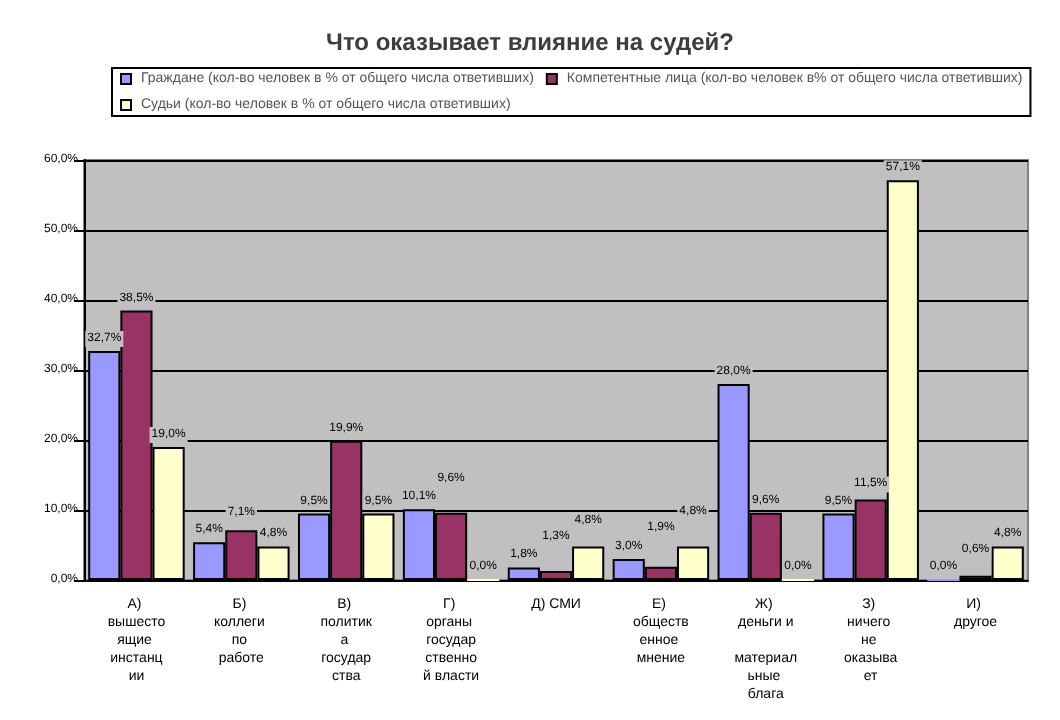 The image size is (1060, 720). I want to click on chart-title: Что оказывает влияние на судей?, so click(530, 42).